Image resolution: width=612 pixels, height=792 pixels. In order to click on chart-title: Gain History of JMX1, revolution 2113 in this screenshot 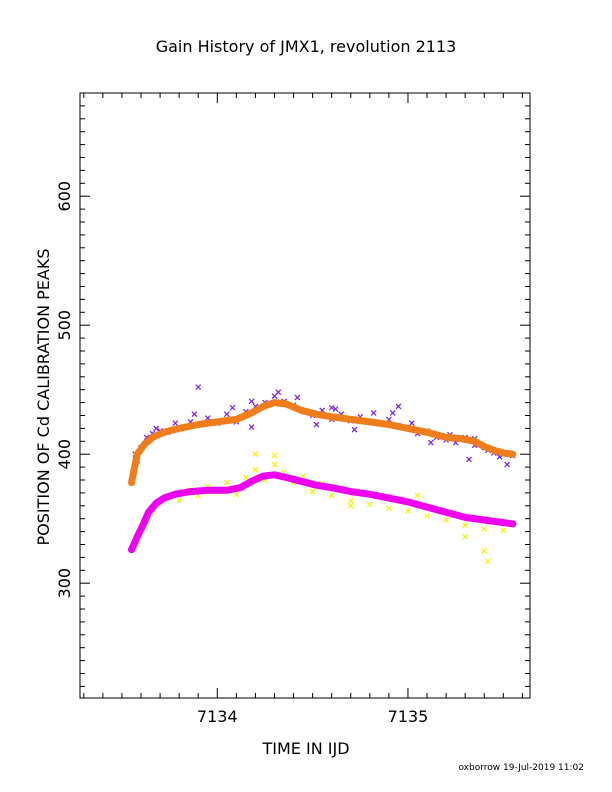, I will do `click(306, 46)`.